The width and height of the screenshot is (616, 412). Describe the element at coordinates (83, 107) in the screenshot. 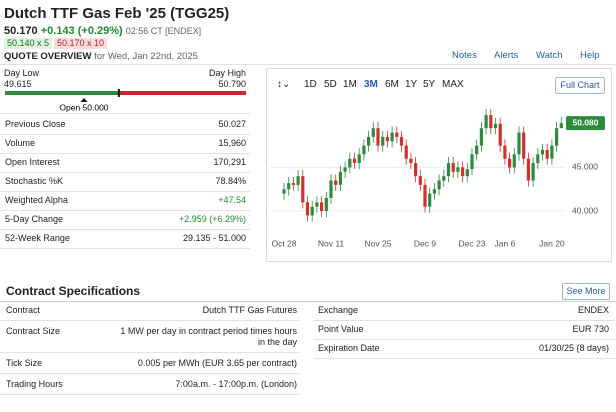

I see `open-label: Open 50.000` at that location.